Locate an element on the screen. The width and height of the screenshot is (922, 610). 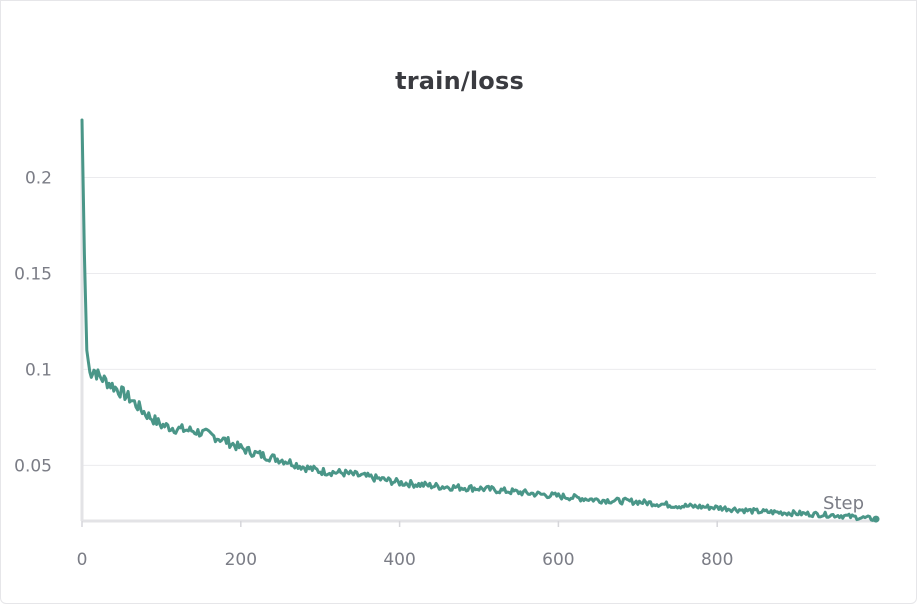
x-tick-label: 0 is located at coordinates (82, 560).